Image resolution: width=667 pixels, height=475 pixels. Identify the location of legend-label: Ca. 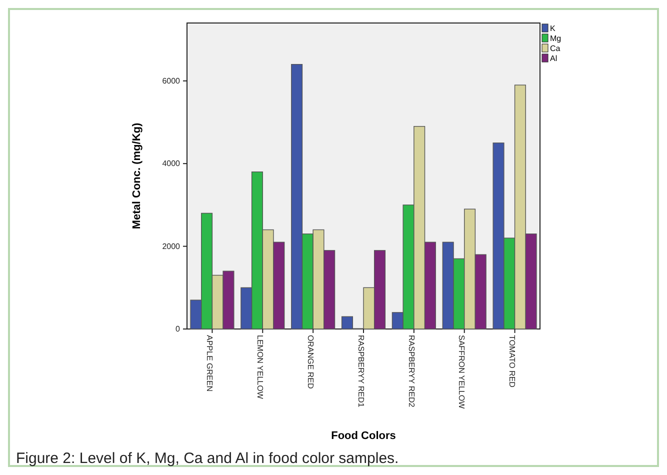
(555, 48).